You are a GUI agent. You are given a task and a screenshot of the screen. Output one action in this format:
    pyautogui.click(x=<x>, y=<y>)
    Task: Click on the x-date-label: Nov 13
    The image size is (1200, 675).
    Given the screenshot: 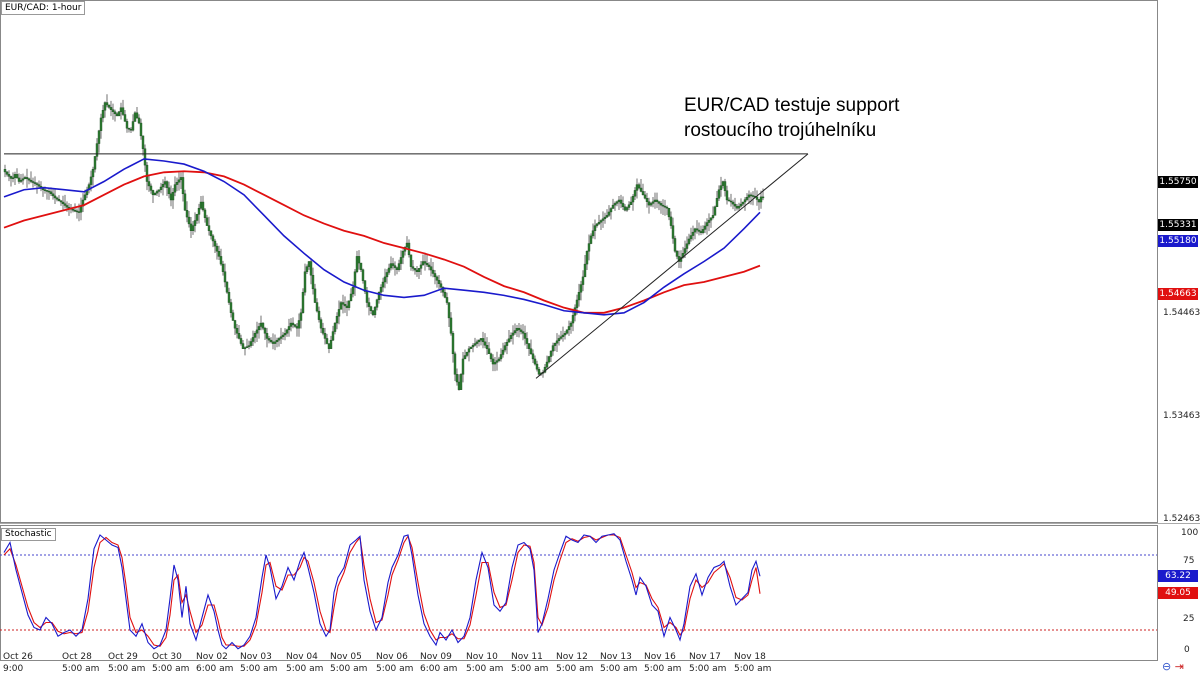 What is the action you would take?
    pyautogui.click(x=616, y=657)
    